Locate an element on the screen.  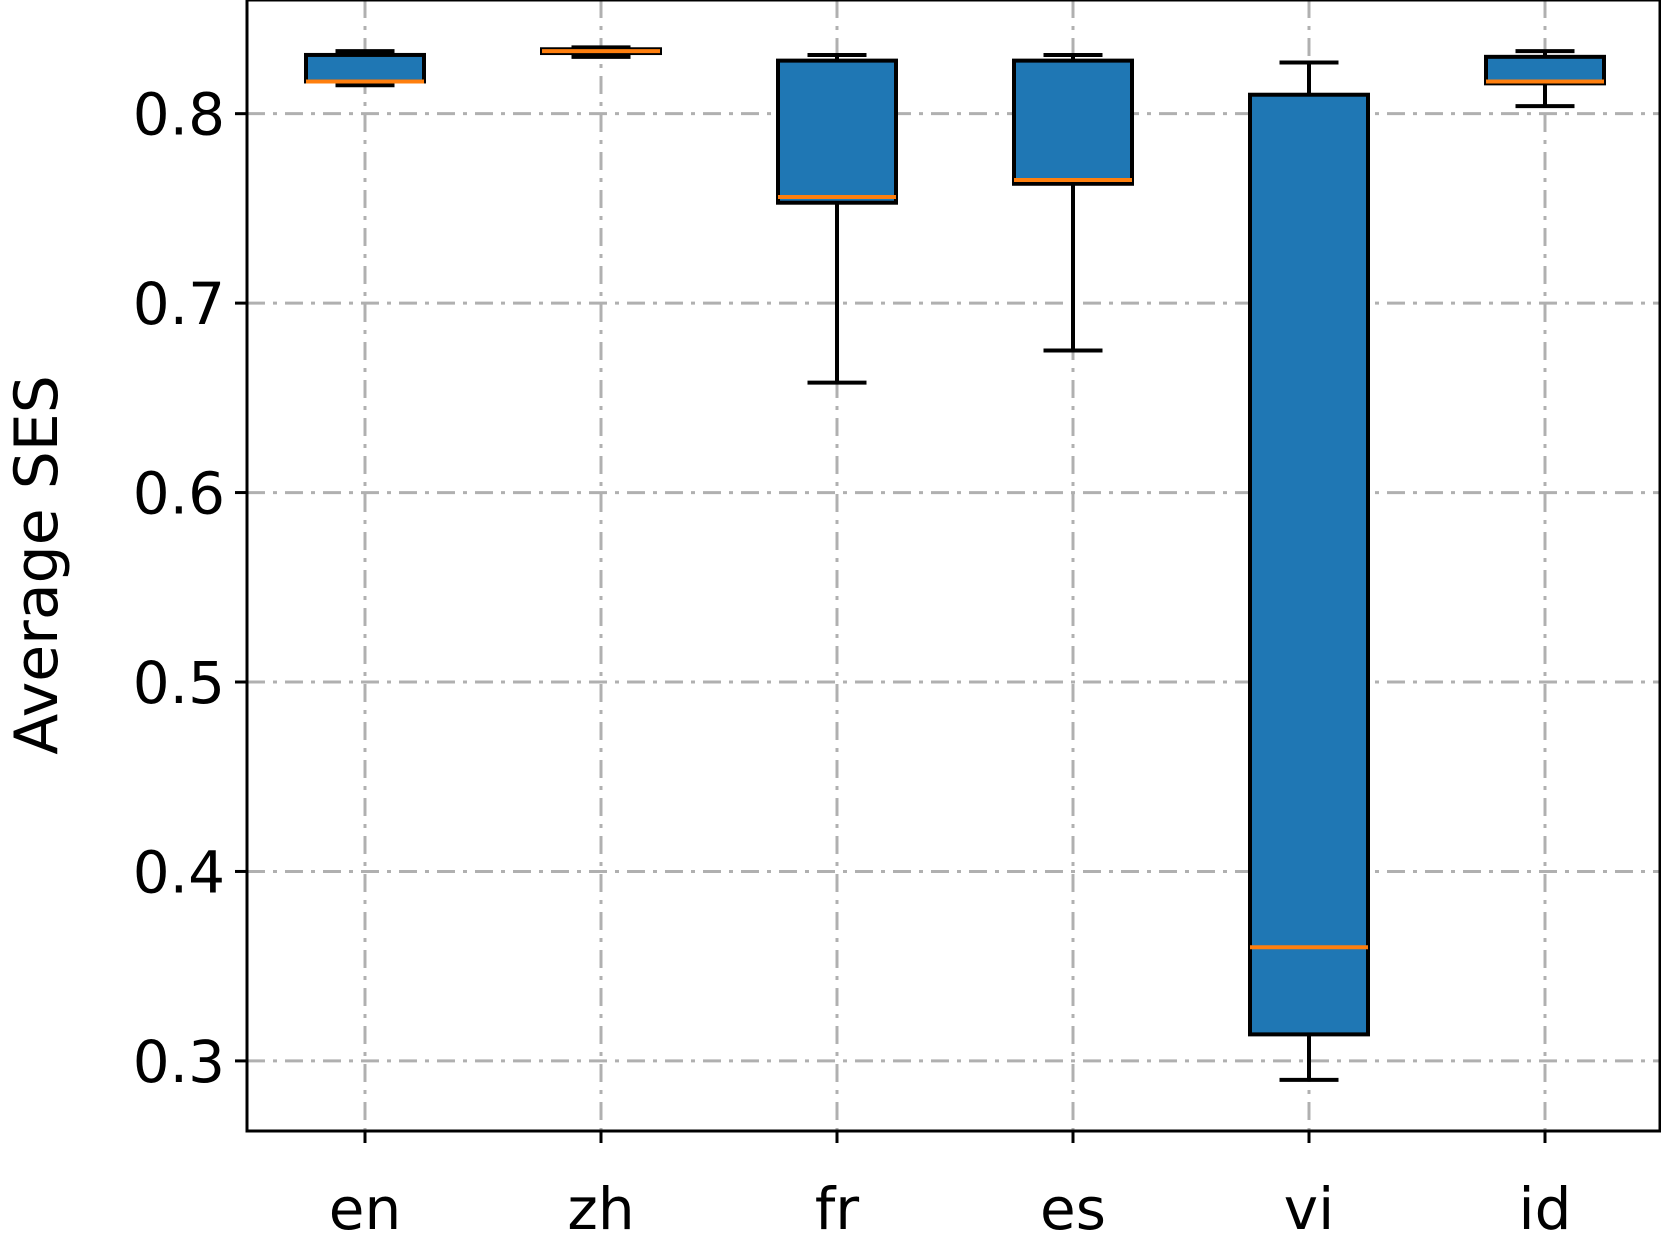
box-zh is located at coordinates (601, 52).